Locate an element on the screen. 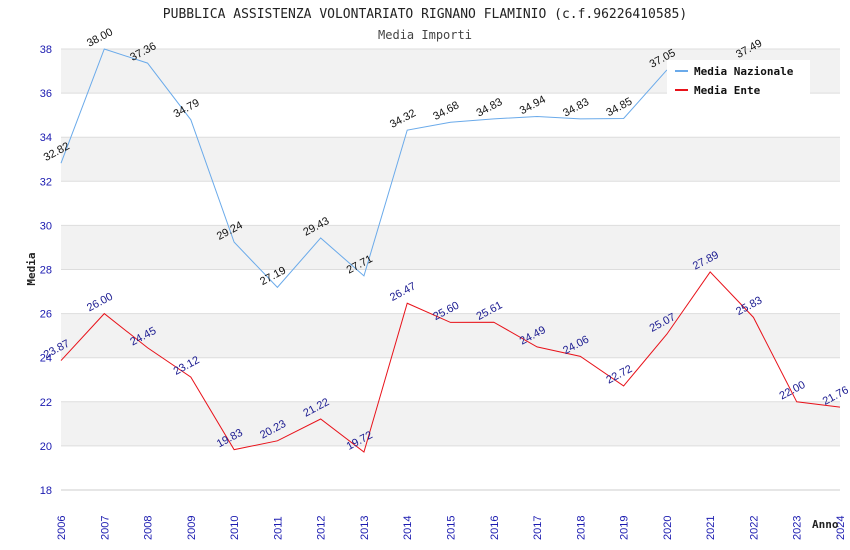 This screenshot has height=550, width=850. x-axis-label: Anno is located at coordinates (825, 524).